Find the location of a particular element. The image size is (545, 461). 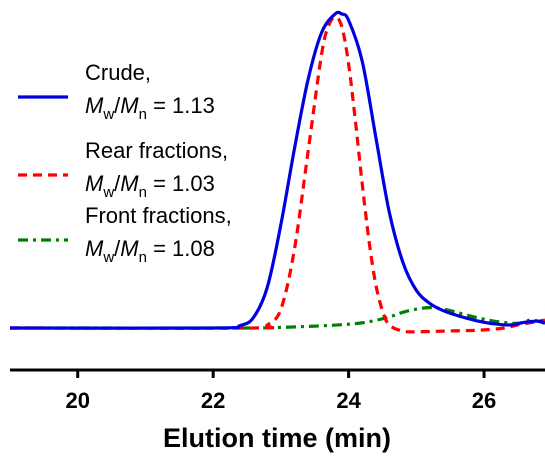

x-tick-label: 22 is located at coordinates (213, 400).